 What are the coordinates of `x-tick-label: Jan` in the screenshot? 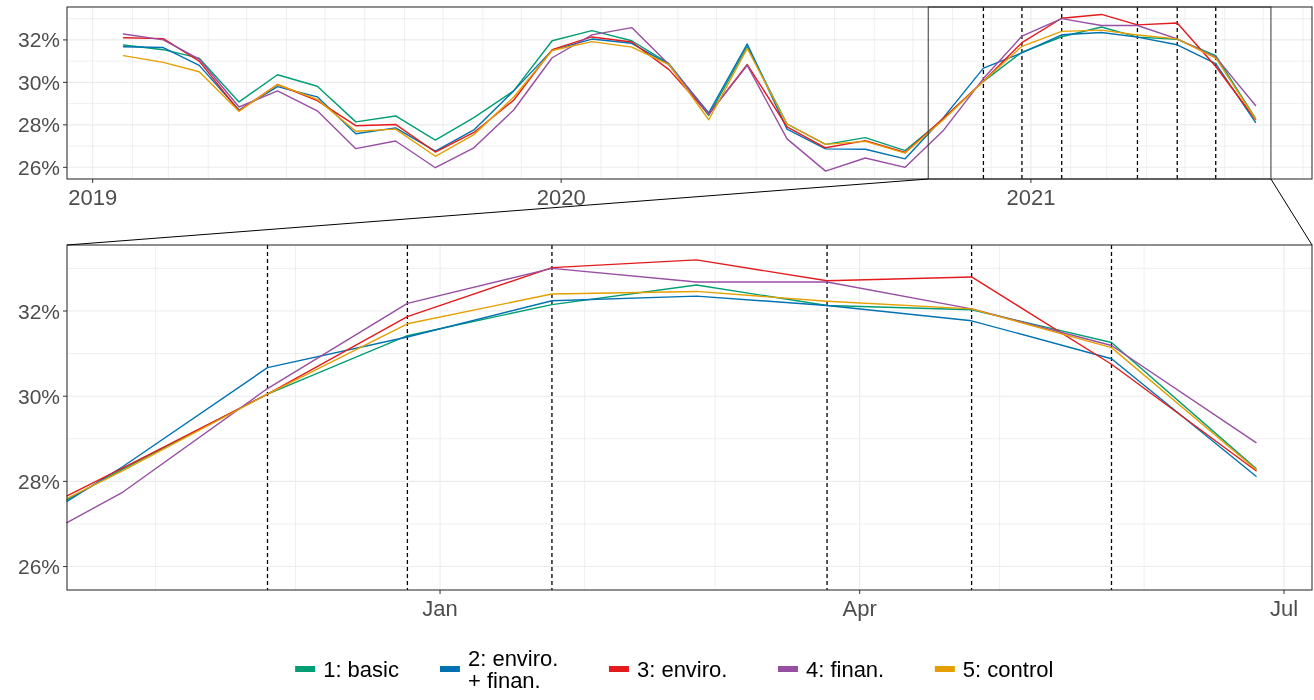 It's located at (440, 608).